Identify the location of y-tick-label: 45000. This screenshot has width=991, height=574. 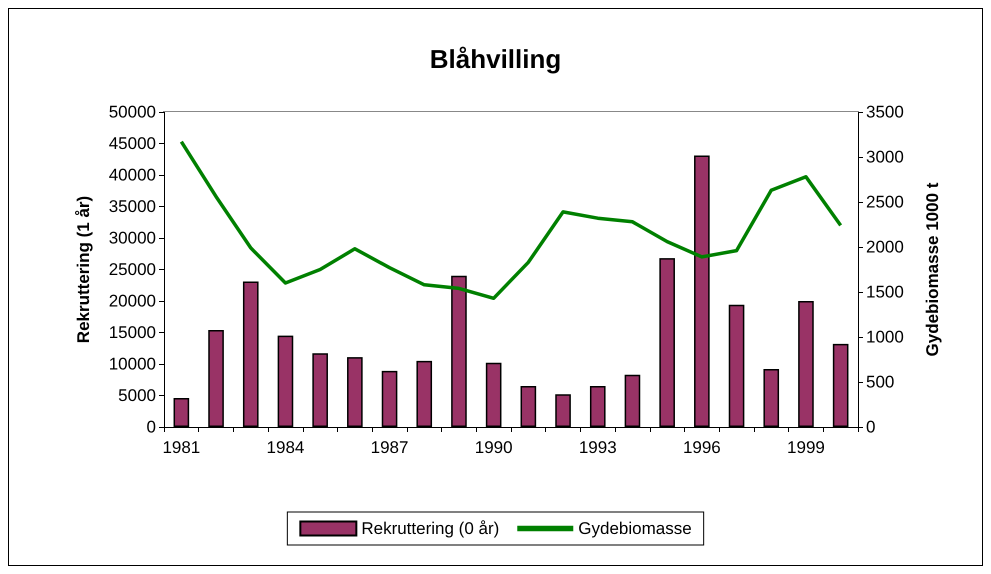
(132, 143).